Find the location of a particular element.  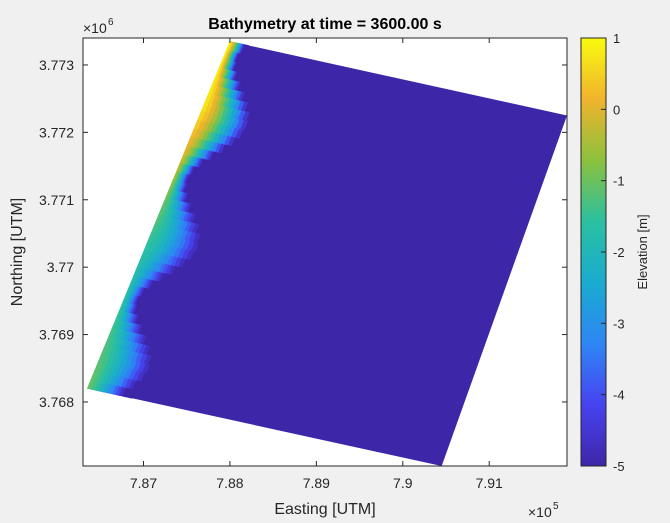

x-exponent-base: ×10 is located at coordinates (540, 512).